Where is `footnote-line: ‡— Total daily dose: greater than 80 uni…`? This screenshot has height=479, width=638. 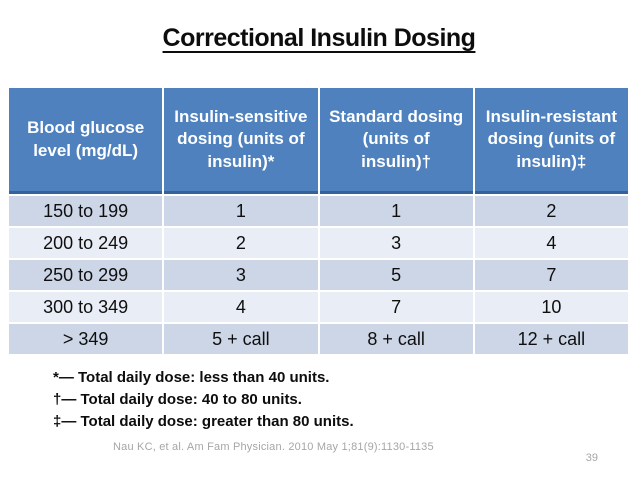 footnote-line: ‡— Total daily dose: greater than 80 uni… is located at coordinates (203, 421).